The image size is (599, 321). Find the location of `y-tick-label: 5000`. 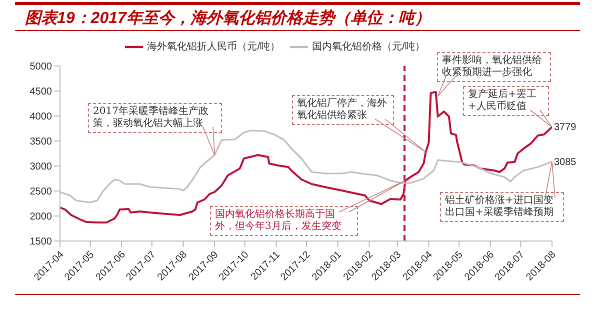

y-tick-label: 5000 is located at coordinates (41, 67).